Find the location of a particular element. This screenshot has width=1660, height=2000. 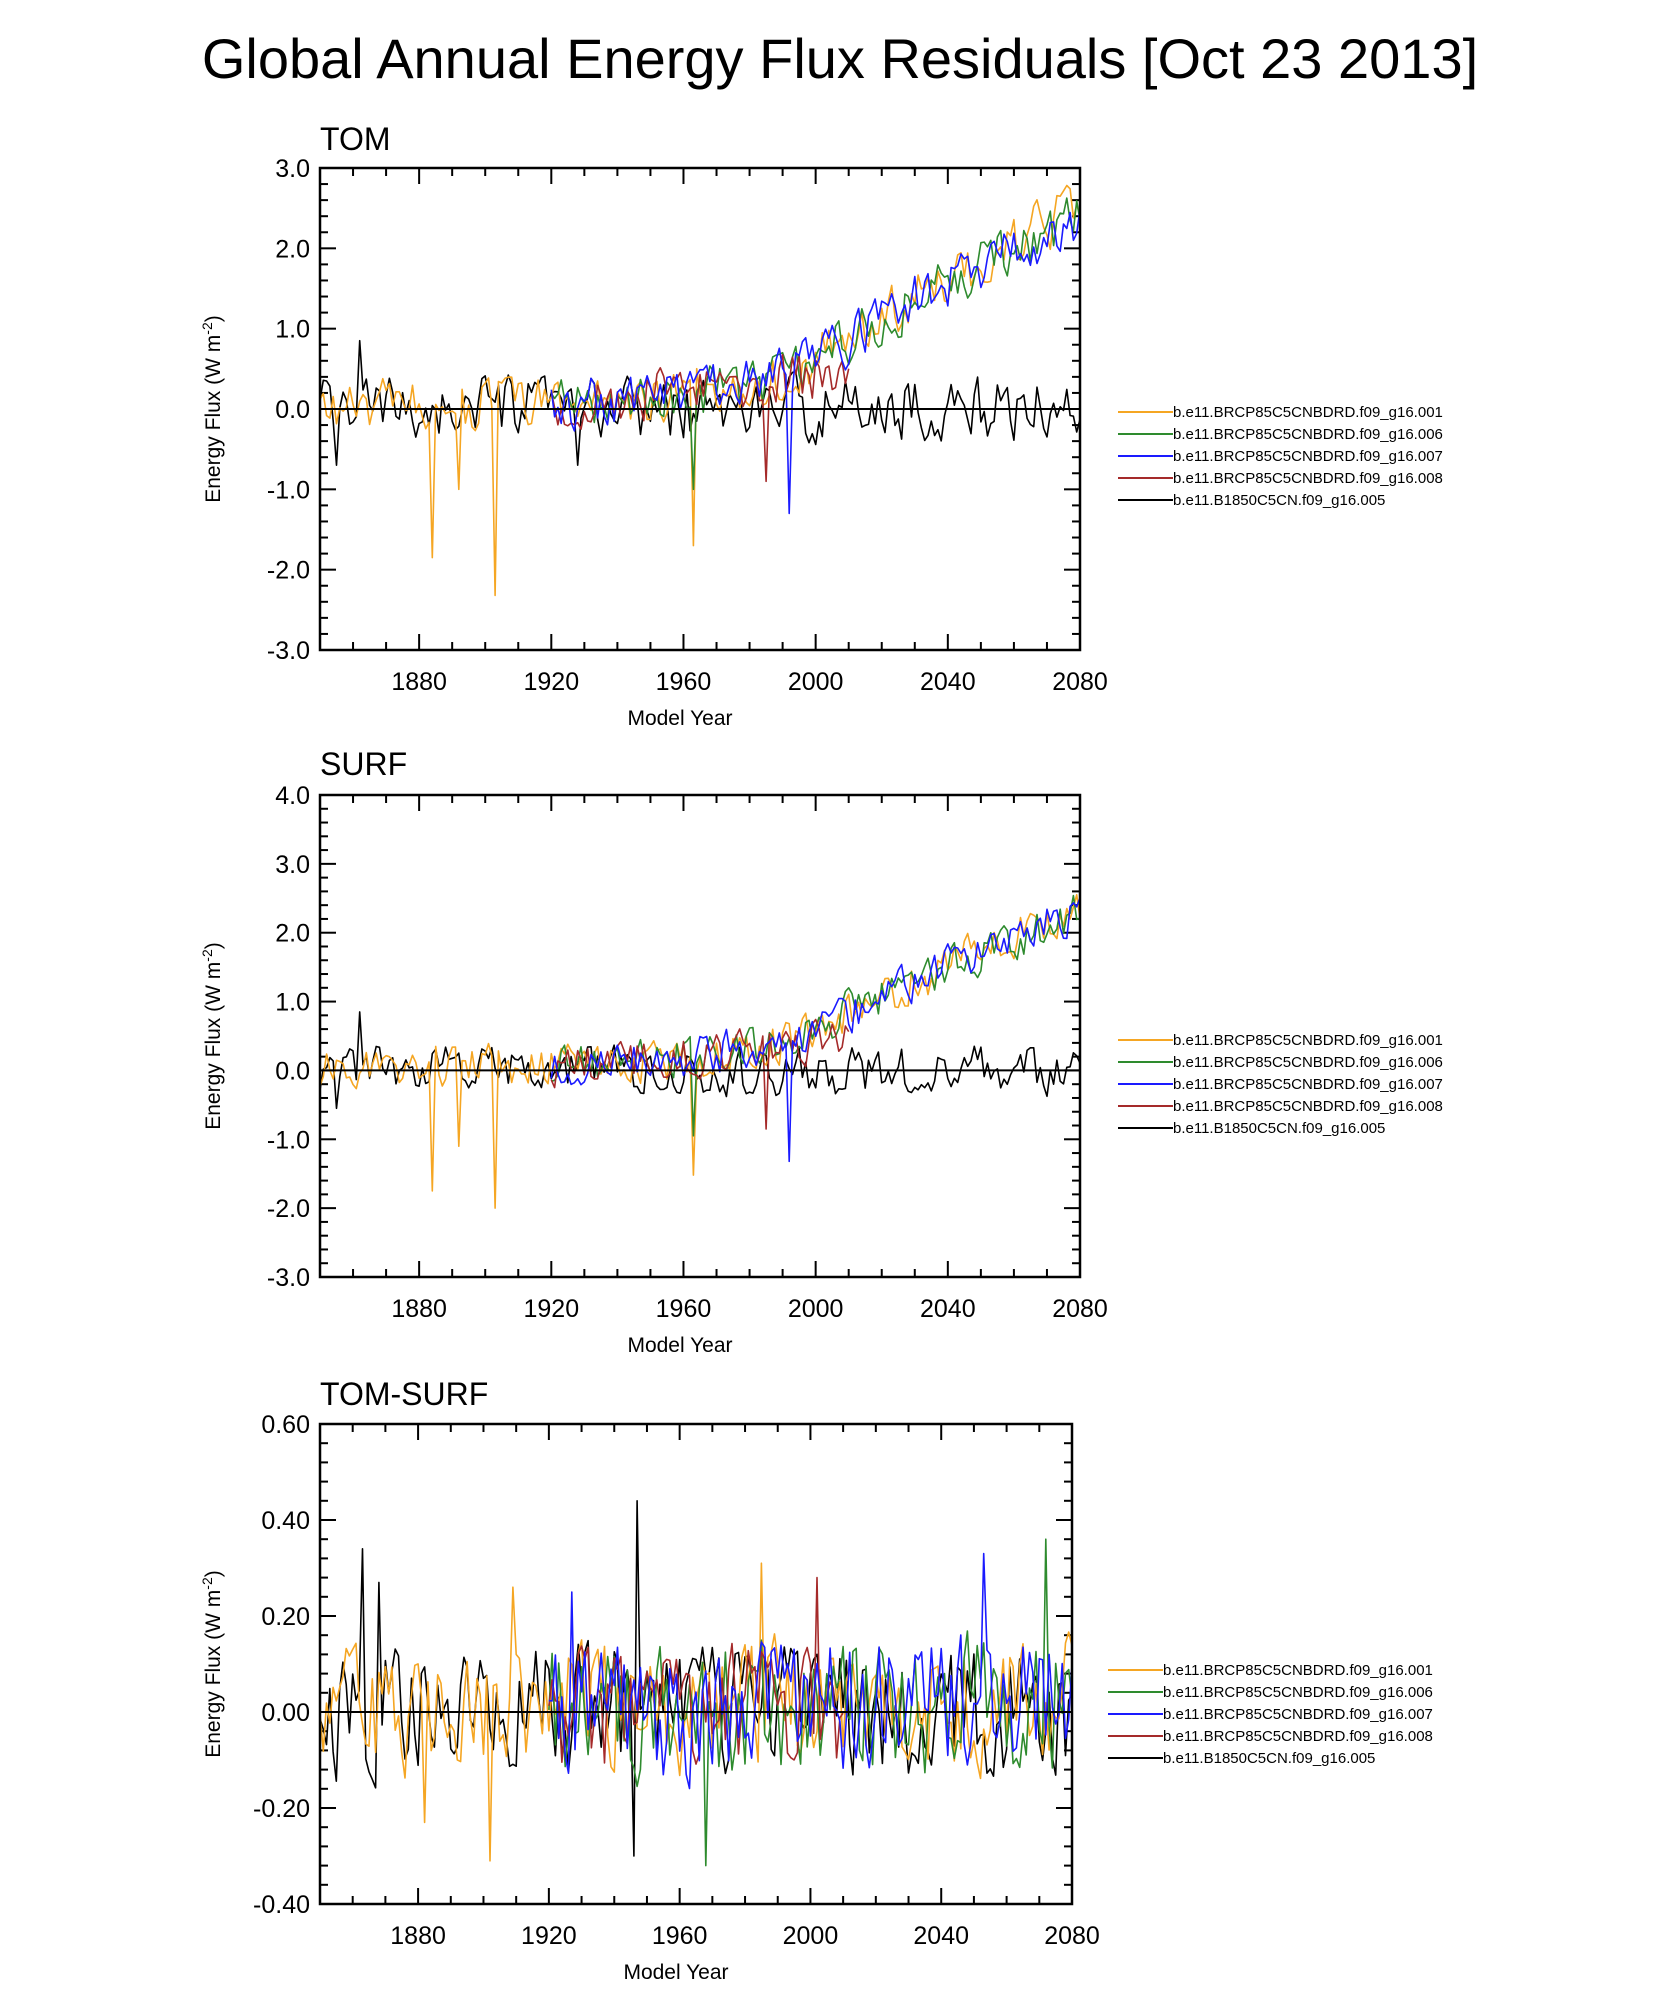

panel-title: TOM is located at coordinates (355, 139).